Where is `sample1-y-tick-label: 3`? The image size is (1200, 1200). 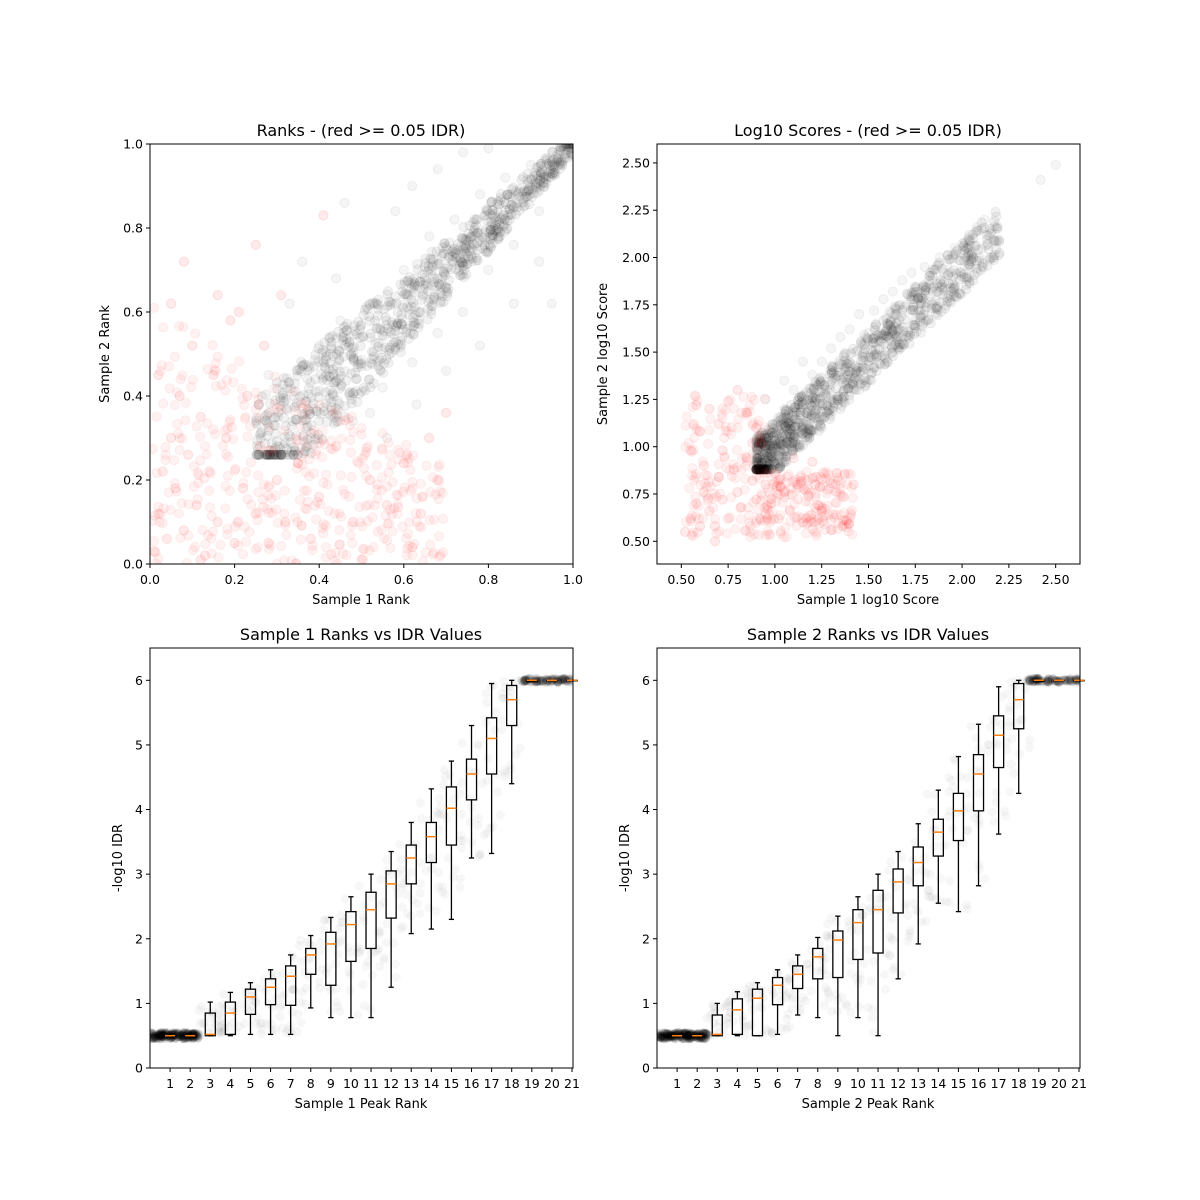
sample1-y-tick-label: 3 is located at coordinates (139, 874).